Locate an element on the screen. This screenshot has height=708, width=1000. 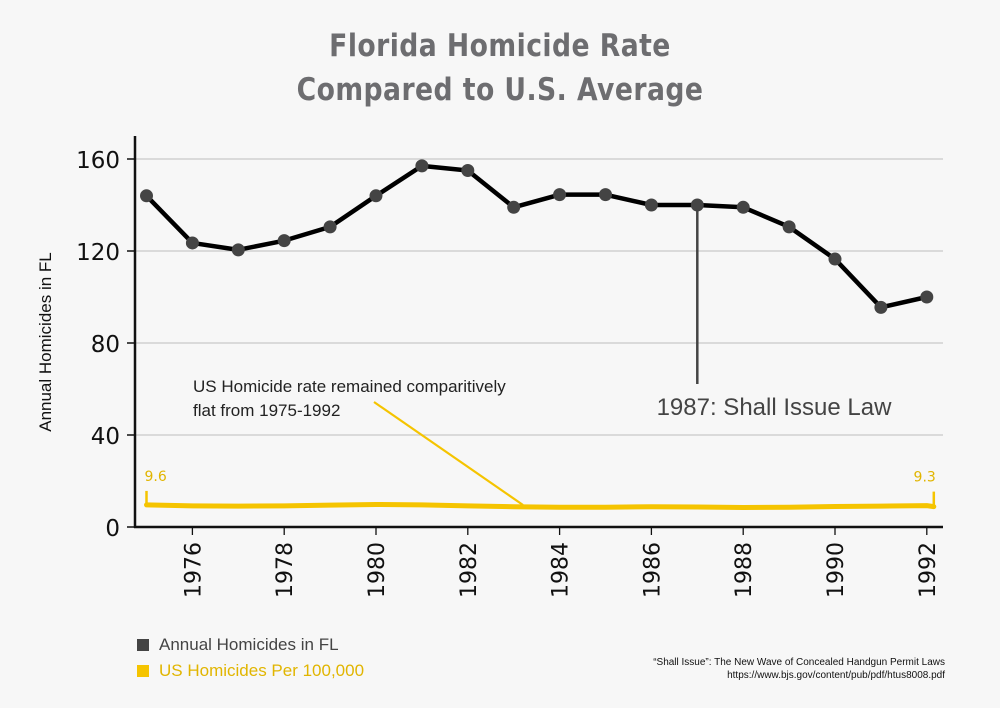
x-tick-label: 1978 is located at coordinates (285, 570).